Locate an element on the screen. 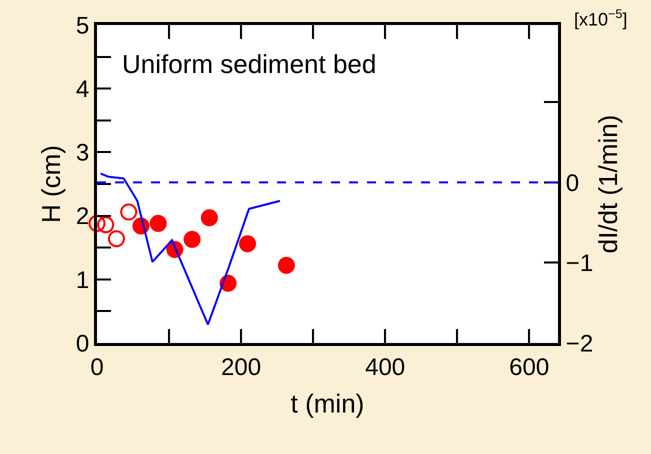 The width and height of the screenshot is (651, 454). y2-tick-label: 0 is located at coordinates (573, 183).